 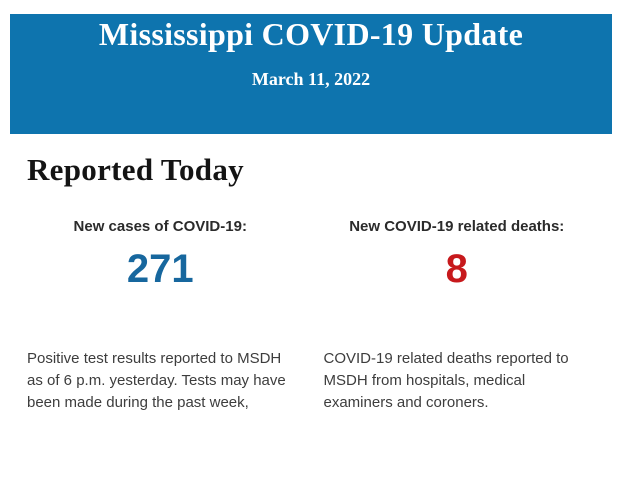 What do you see at coordinates (456, 269) in the screenshot?
I see `new-deaths-value: 8` at bounding box center [456, 269].